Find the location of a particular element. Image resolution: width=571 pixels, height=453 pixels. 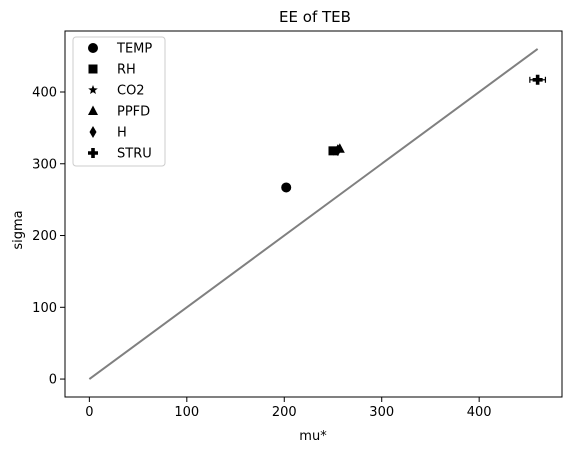

x-tick-label: 400 is located at coordinates (479, 412).